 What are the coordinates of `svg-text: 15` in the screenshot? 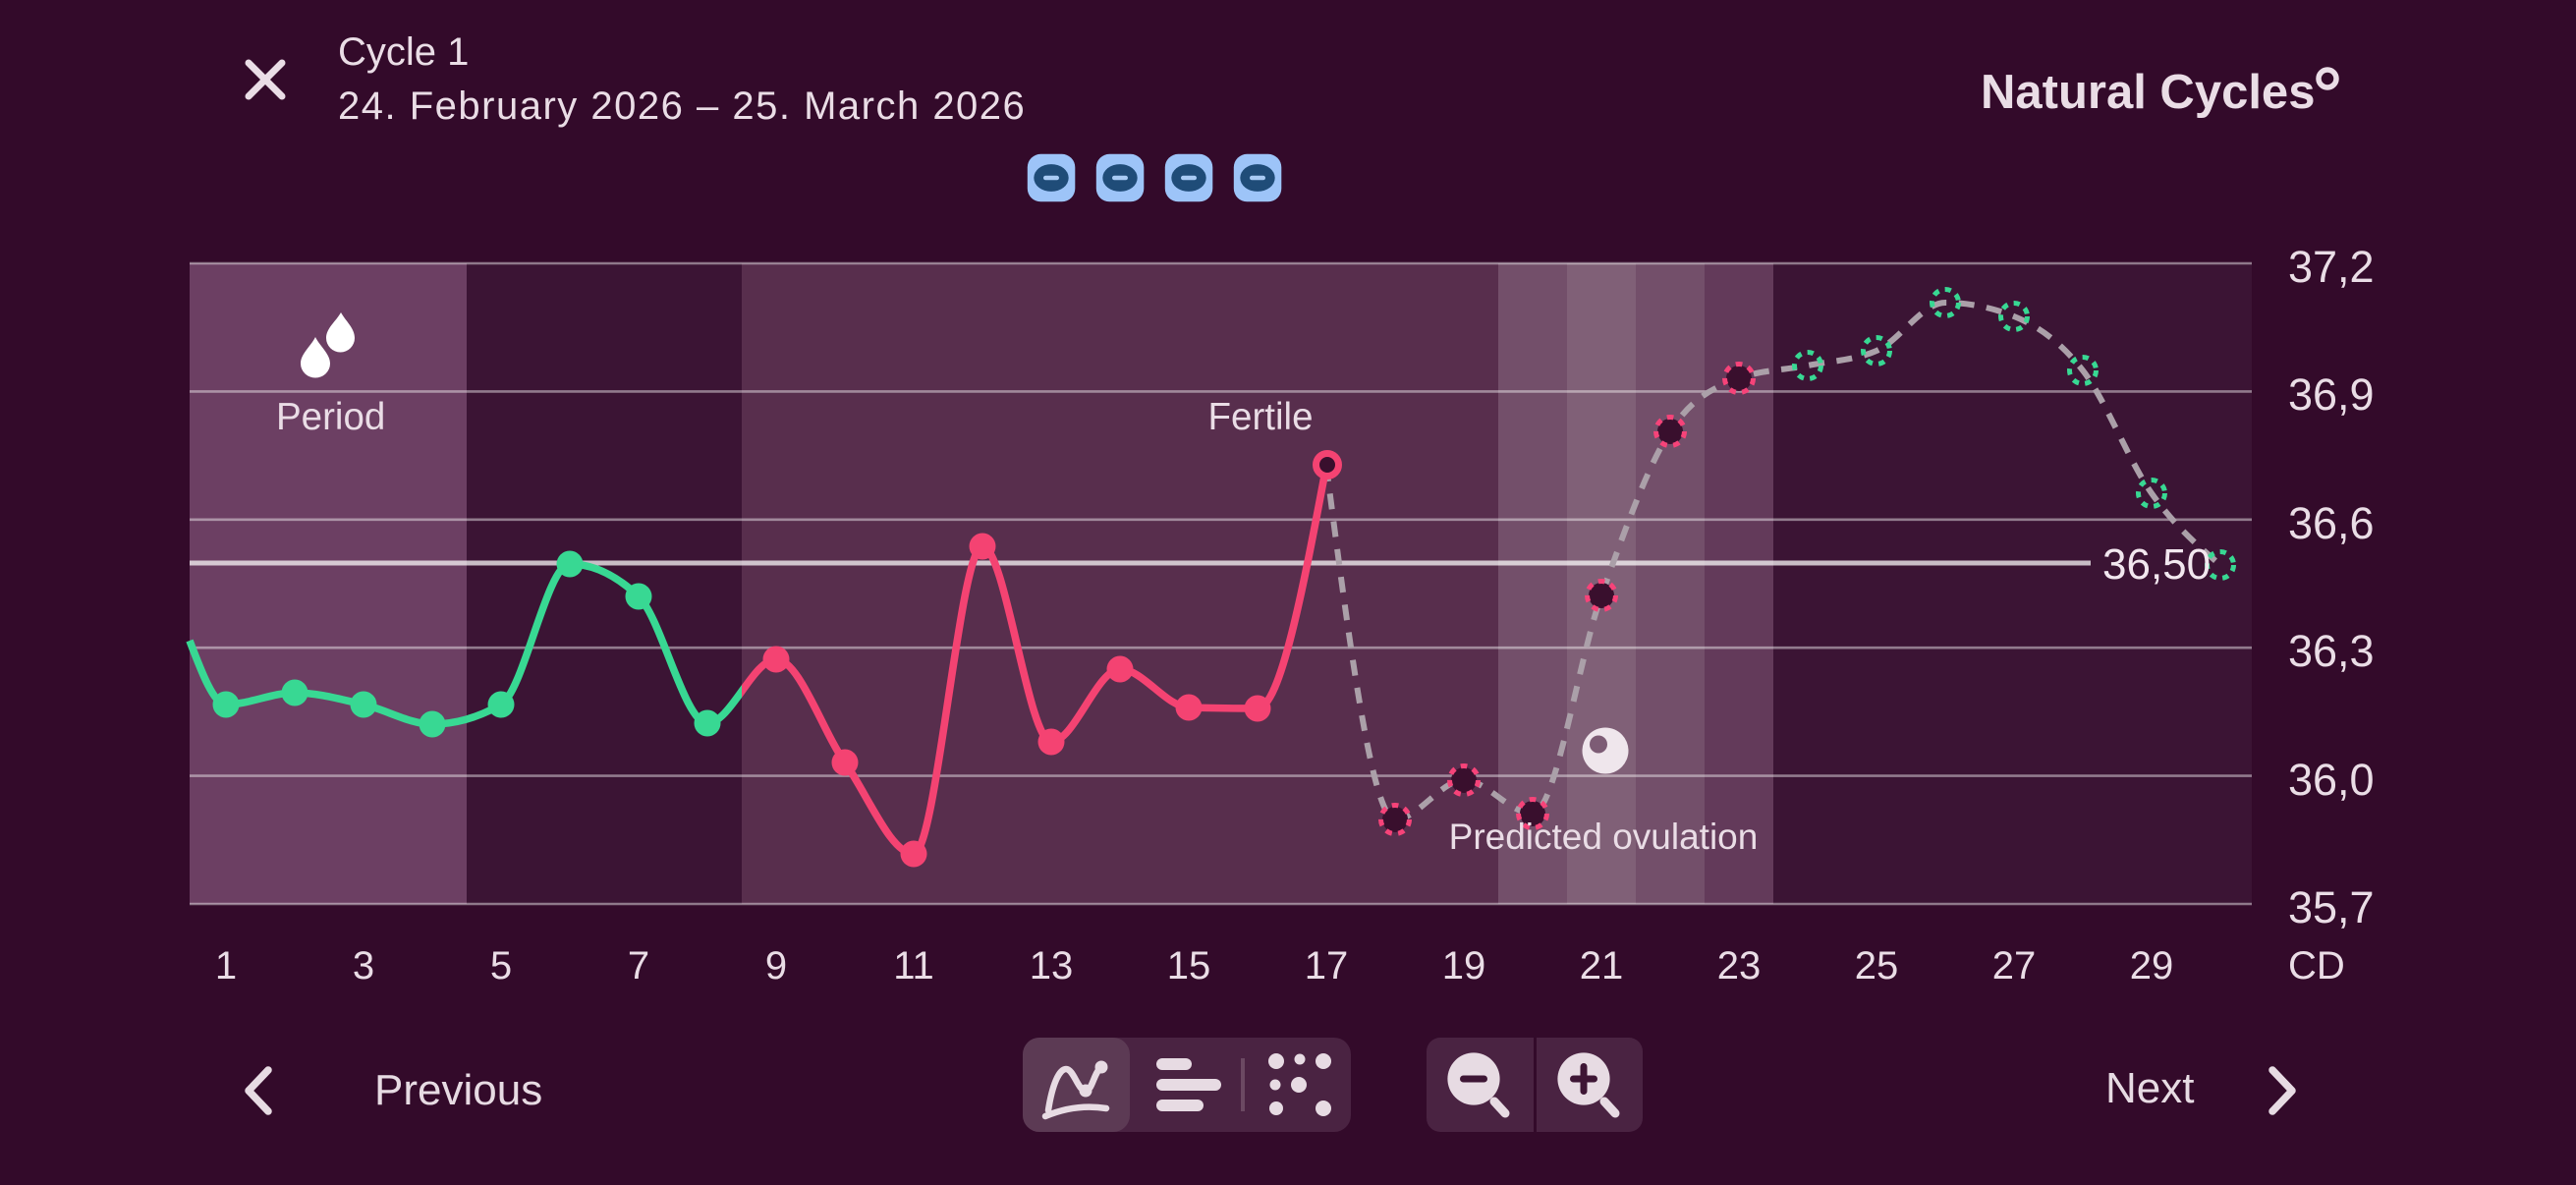 It's located at (1189, 966).